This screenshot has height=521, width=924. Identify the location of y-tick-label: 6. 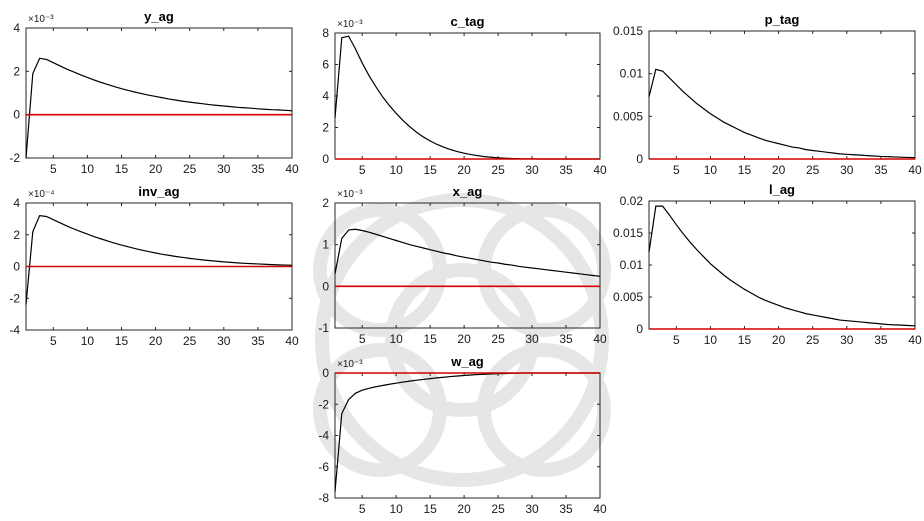
(325, 65).